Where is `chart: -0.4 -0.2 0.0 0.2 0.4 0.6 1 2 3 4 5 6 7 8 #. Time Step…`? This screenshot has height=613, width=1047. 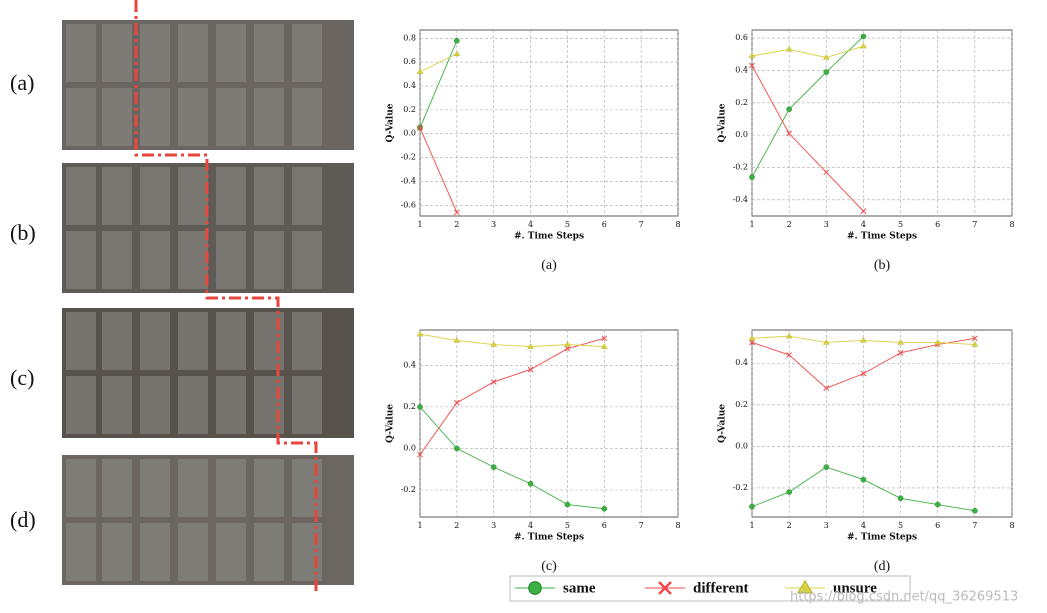 chart: -0.4 -0.2 0.0 0.2 0.4 0.6 1 2 3 4 5 6 7 8 #. Time Step… is located at coordinates (866, 151).